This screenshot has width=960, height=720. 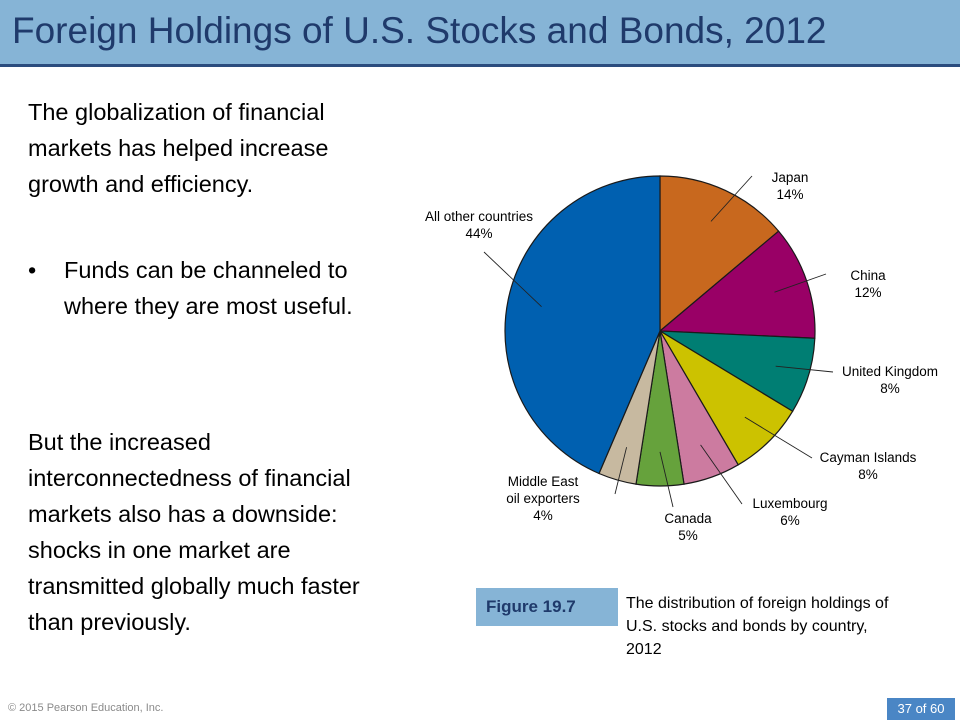 I want to click on page-number: 37 of 60, so click(x=921, y=709).